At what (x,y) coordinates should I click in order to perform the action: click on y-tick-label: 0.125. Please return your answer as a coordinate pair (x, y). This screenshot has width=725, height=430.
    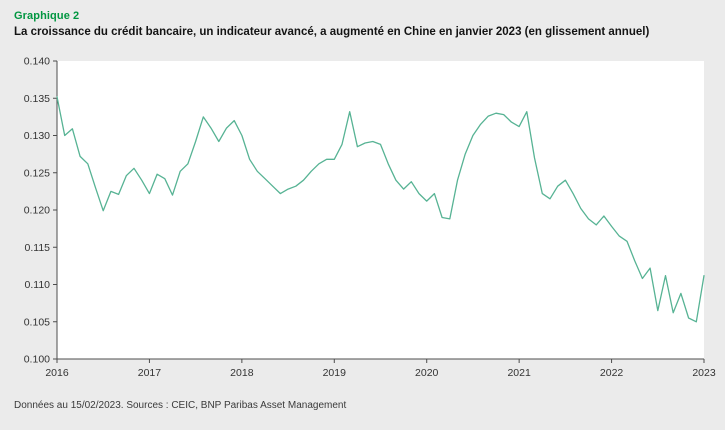
    Looking at the image, I should click on (37, 173).